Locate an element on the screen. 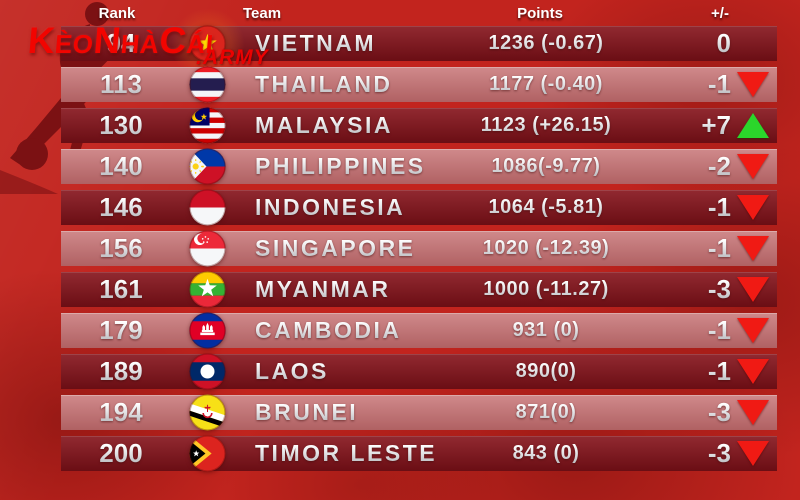  rank-value: 94 is located at coordinates (121, 43).